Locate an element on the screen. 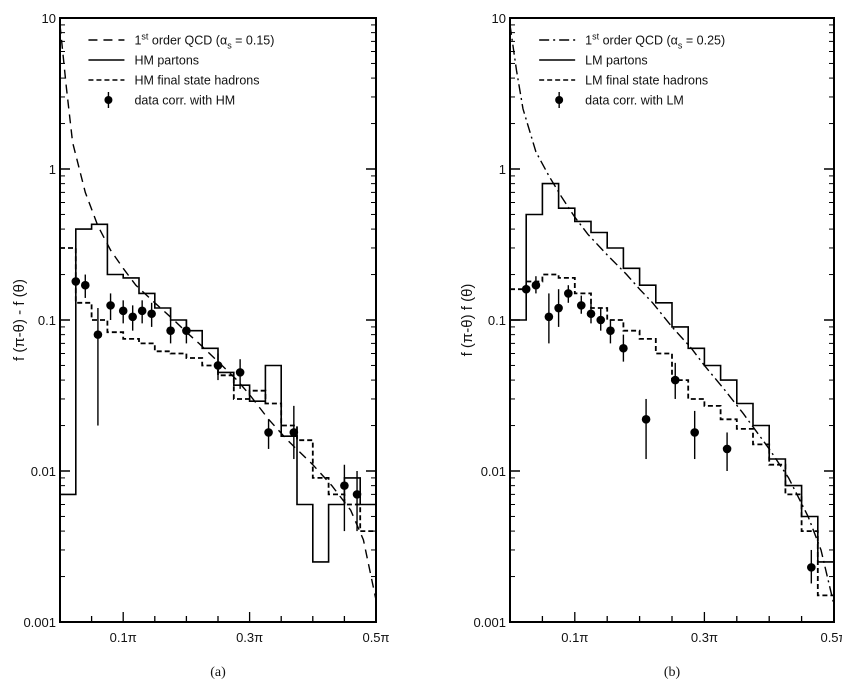 This screenshot has width=842, height=687. legend-label-part: = 0.15) is located at coordinates (253, 41).